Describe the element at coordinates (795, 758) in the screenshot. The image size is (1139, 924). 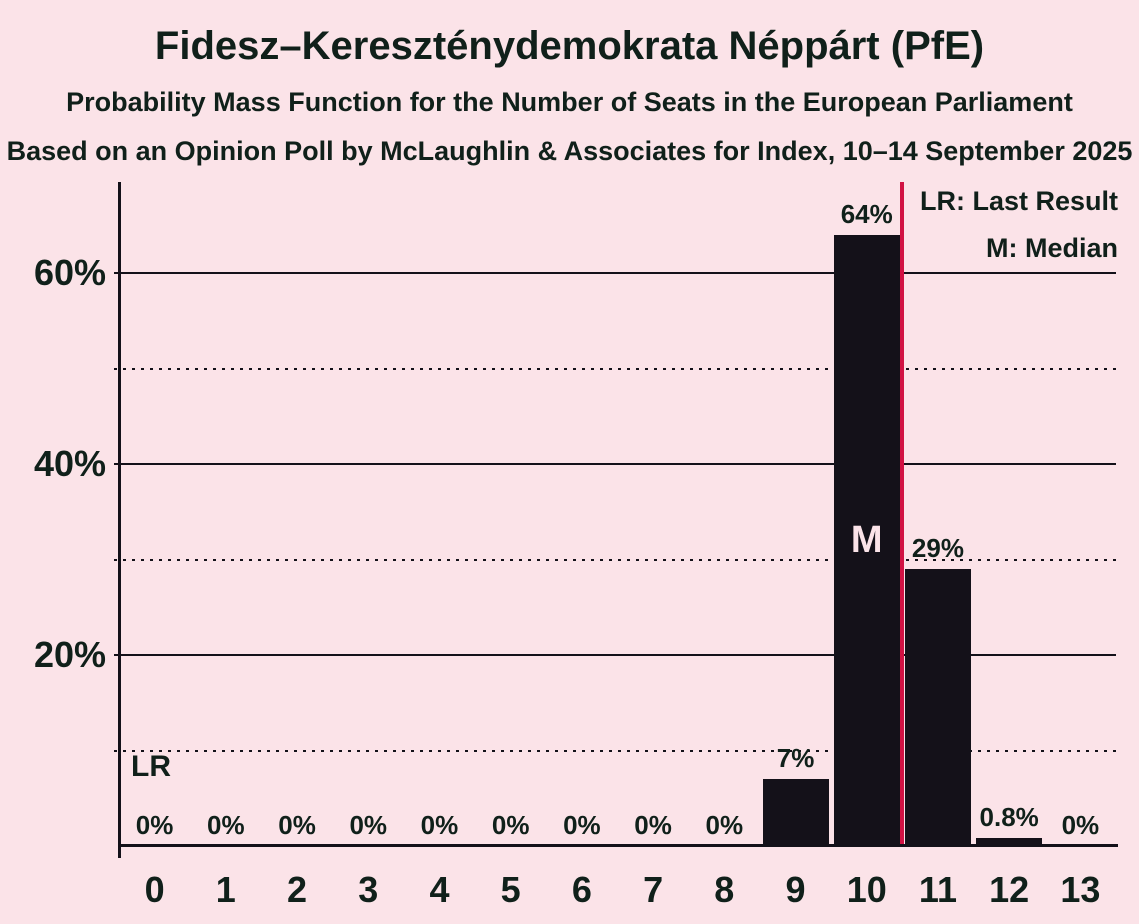
I see `bar-value-label-seat-9: 7%` at that location.